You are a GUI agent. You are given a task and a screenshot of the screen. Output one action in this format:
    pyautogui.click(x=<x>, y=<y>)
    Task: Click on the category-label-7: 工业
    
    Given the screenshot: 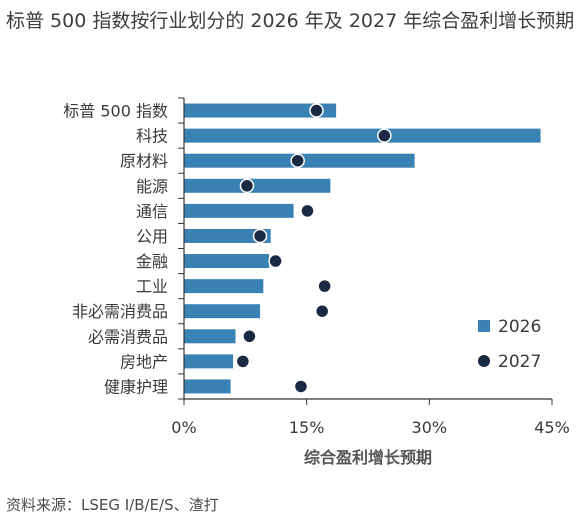 What is the action you would take?
    pyautogui.click(x=152, y=286)
    